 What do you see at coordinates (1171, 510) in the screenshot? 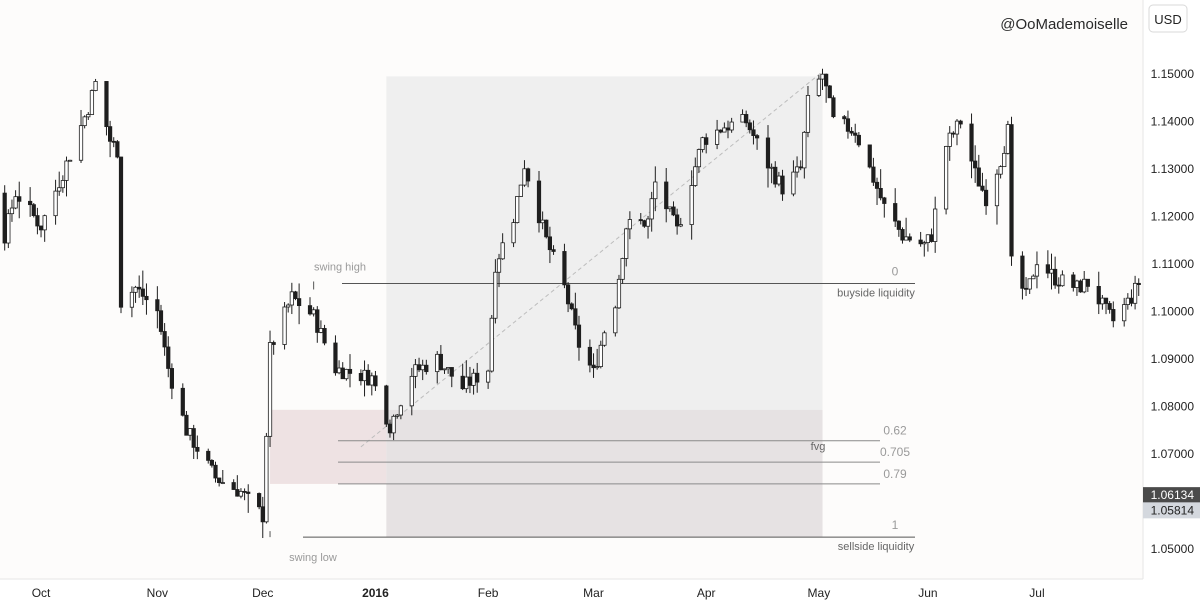
I see `price-label-box` at bounding box center [1171, 510].